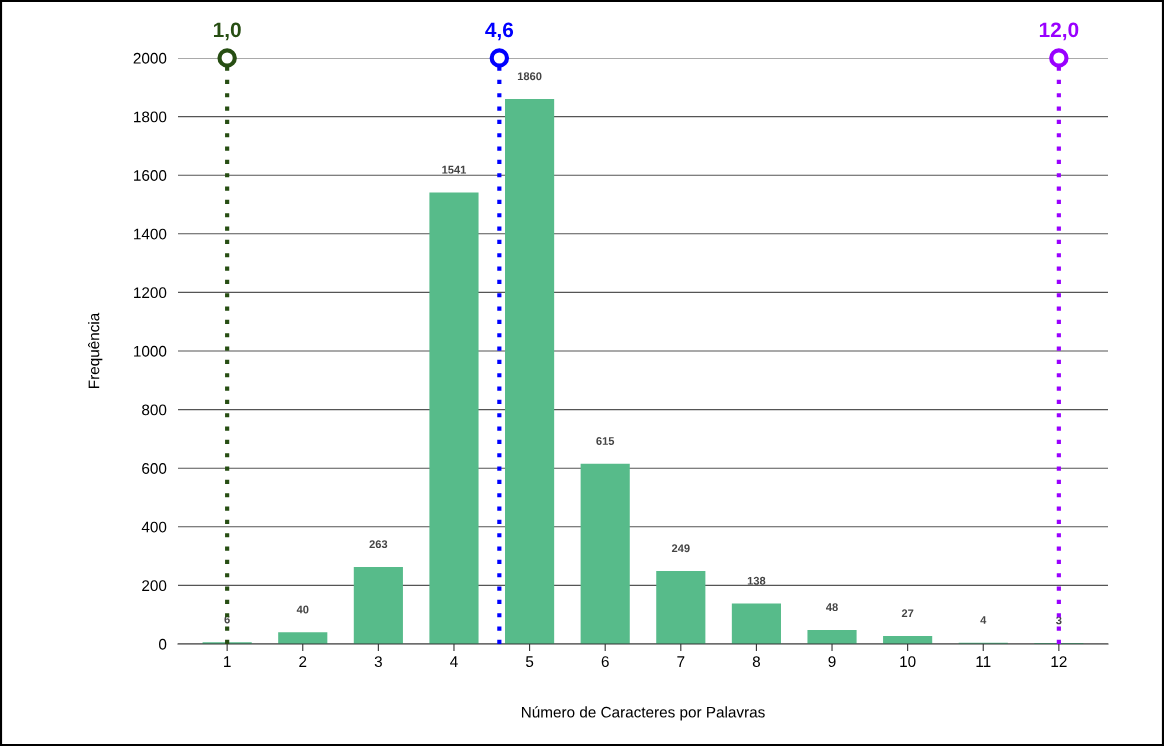 This screenshot has height=746, width=1164. What do you see at coordinates (227, 661) in the screenshot?
I see `x-tick-label: 1` at bounding box center [227, 661].